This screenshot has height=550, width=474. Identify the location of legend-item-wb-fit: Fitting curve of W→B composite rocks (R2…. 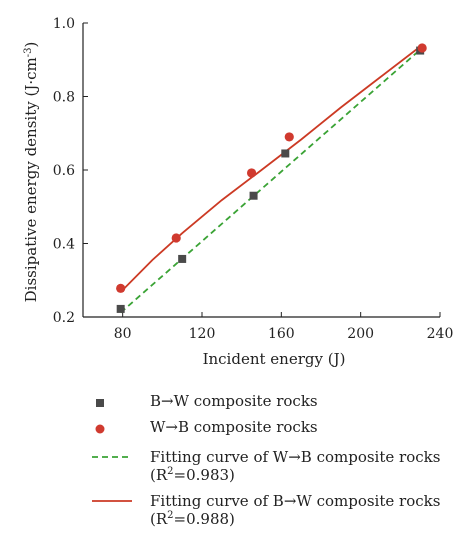
(277, 470).